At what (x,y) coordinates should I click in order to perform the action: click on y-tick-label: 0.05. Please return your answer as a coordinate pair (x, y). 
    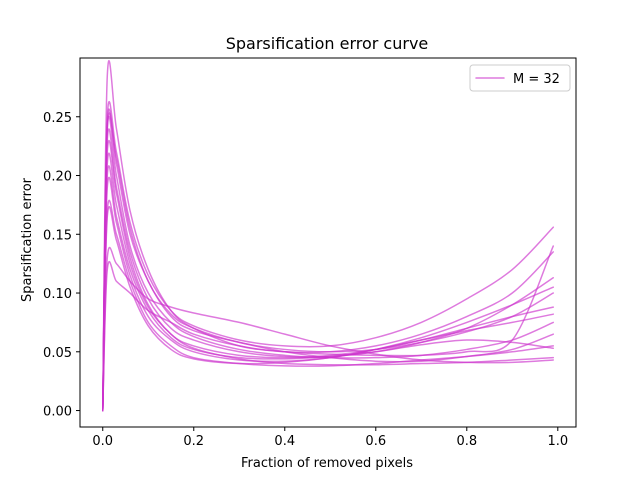
    Looking at the image, I should click on (57, 353).